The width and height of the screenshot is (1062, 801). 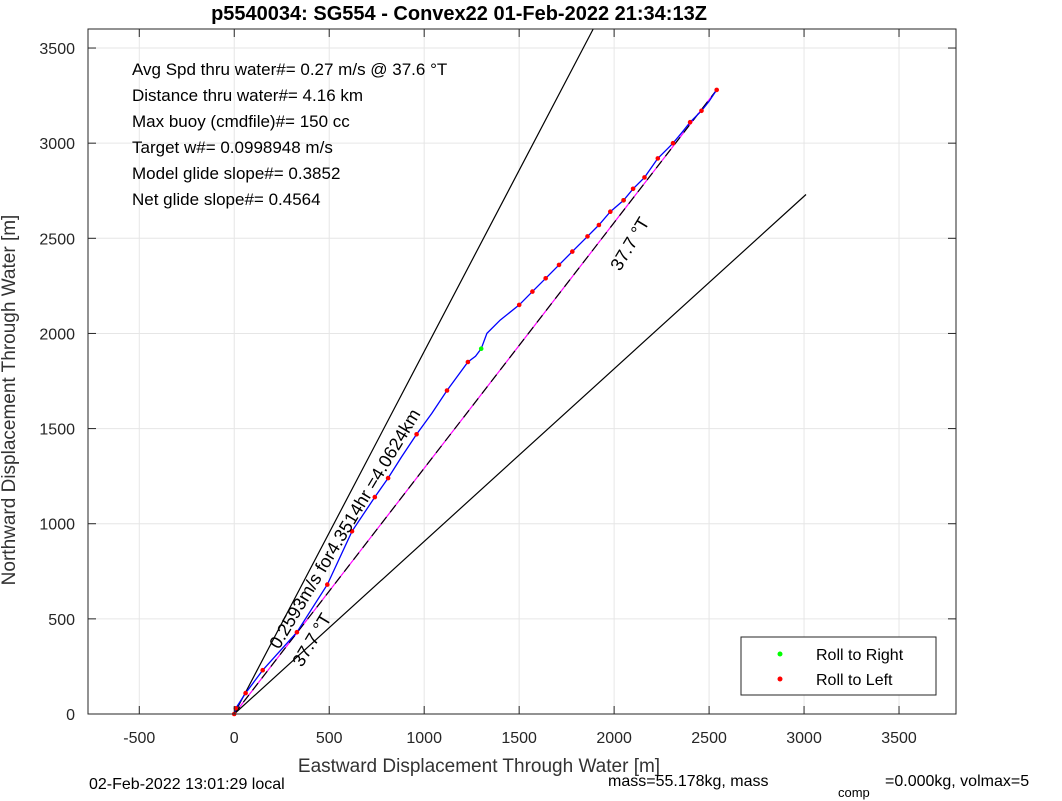 I want to click on x-axis-label: Eastward Displacement Through Water [m], so click(x=479, y=766).